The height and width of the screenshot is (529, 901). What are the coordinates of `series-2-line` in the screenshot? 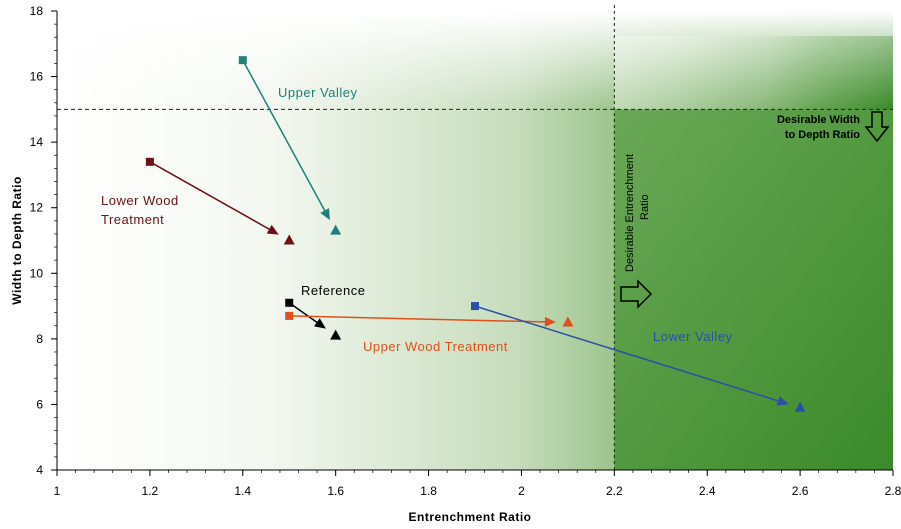 It's located at (304, 314).